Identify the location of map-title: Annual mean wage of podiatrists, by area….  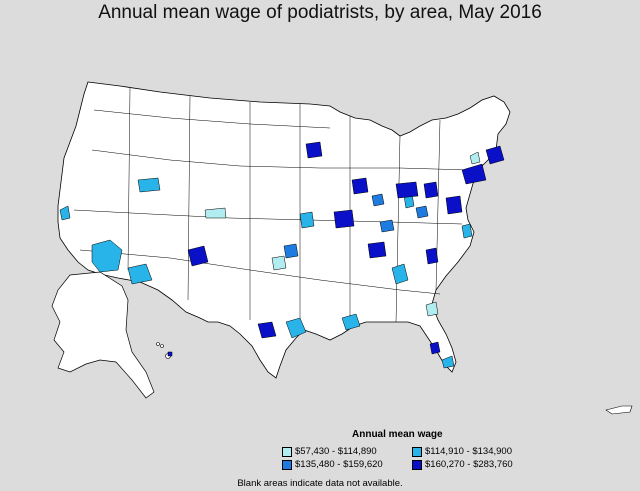
(320, 12).